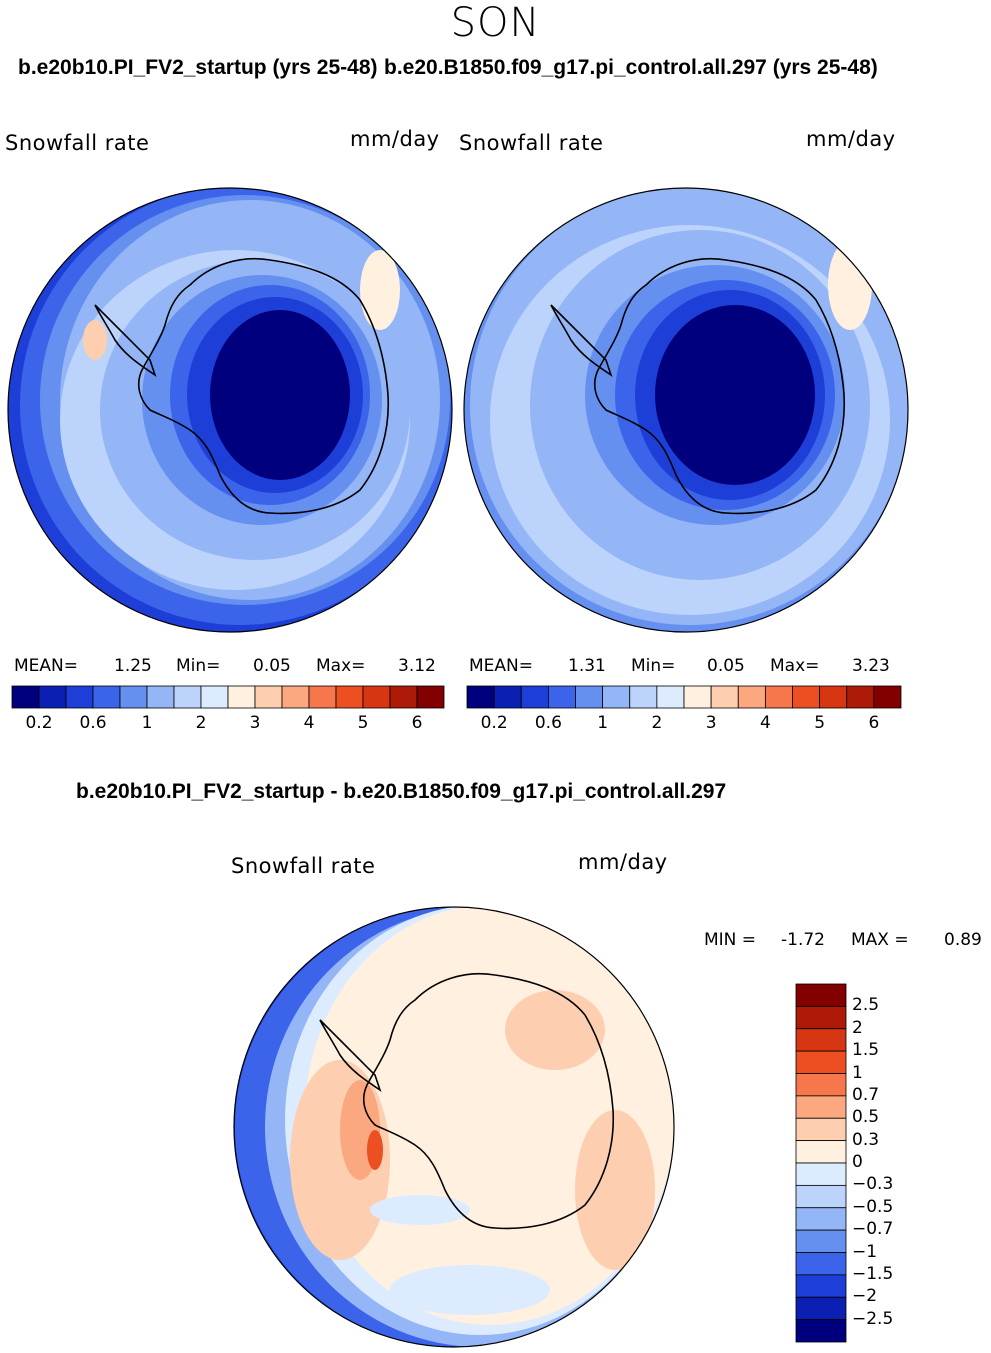 The height and width of the screenshot is (1353, 991). Describe the element at coordinates (963, 940) in the screenshot. I see `diff-max-value: 0.89` at that location.